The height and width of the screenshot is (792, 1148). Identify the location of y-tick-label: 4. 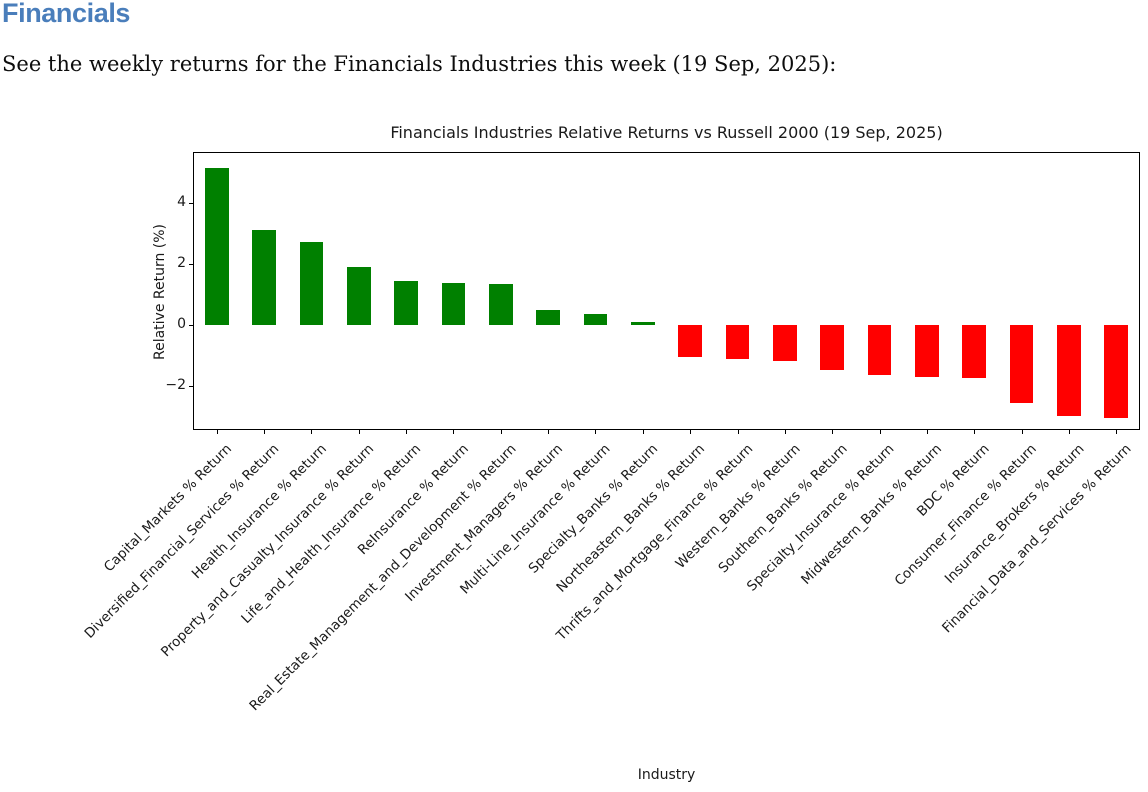
(181, 201).